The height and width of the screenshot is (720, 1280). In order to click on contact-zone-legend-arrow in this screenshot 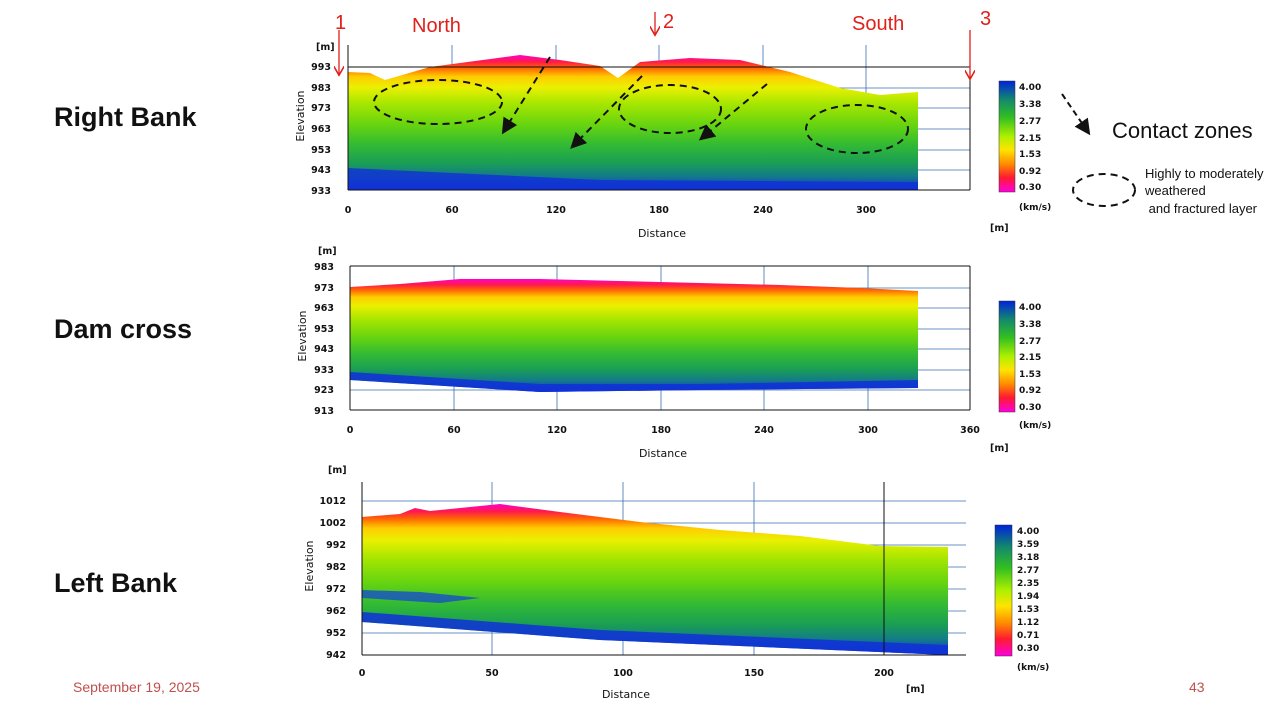, I will do `click(1076, 114)`.